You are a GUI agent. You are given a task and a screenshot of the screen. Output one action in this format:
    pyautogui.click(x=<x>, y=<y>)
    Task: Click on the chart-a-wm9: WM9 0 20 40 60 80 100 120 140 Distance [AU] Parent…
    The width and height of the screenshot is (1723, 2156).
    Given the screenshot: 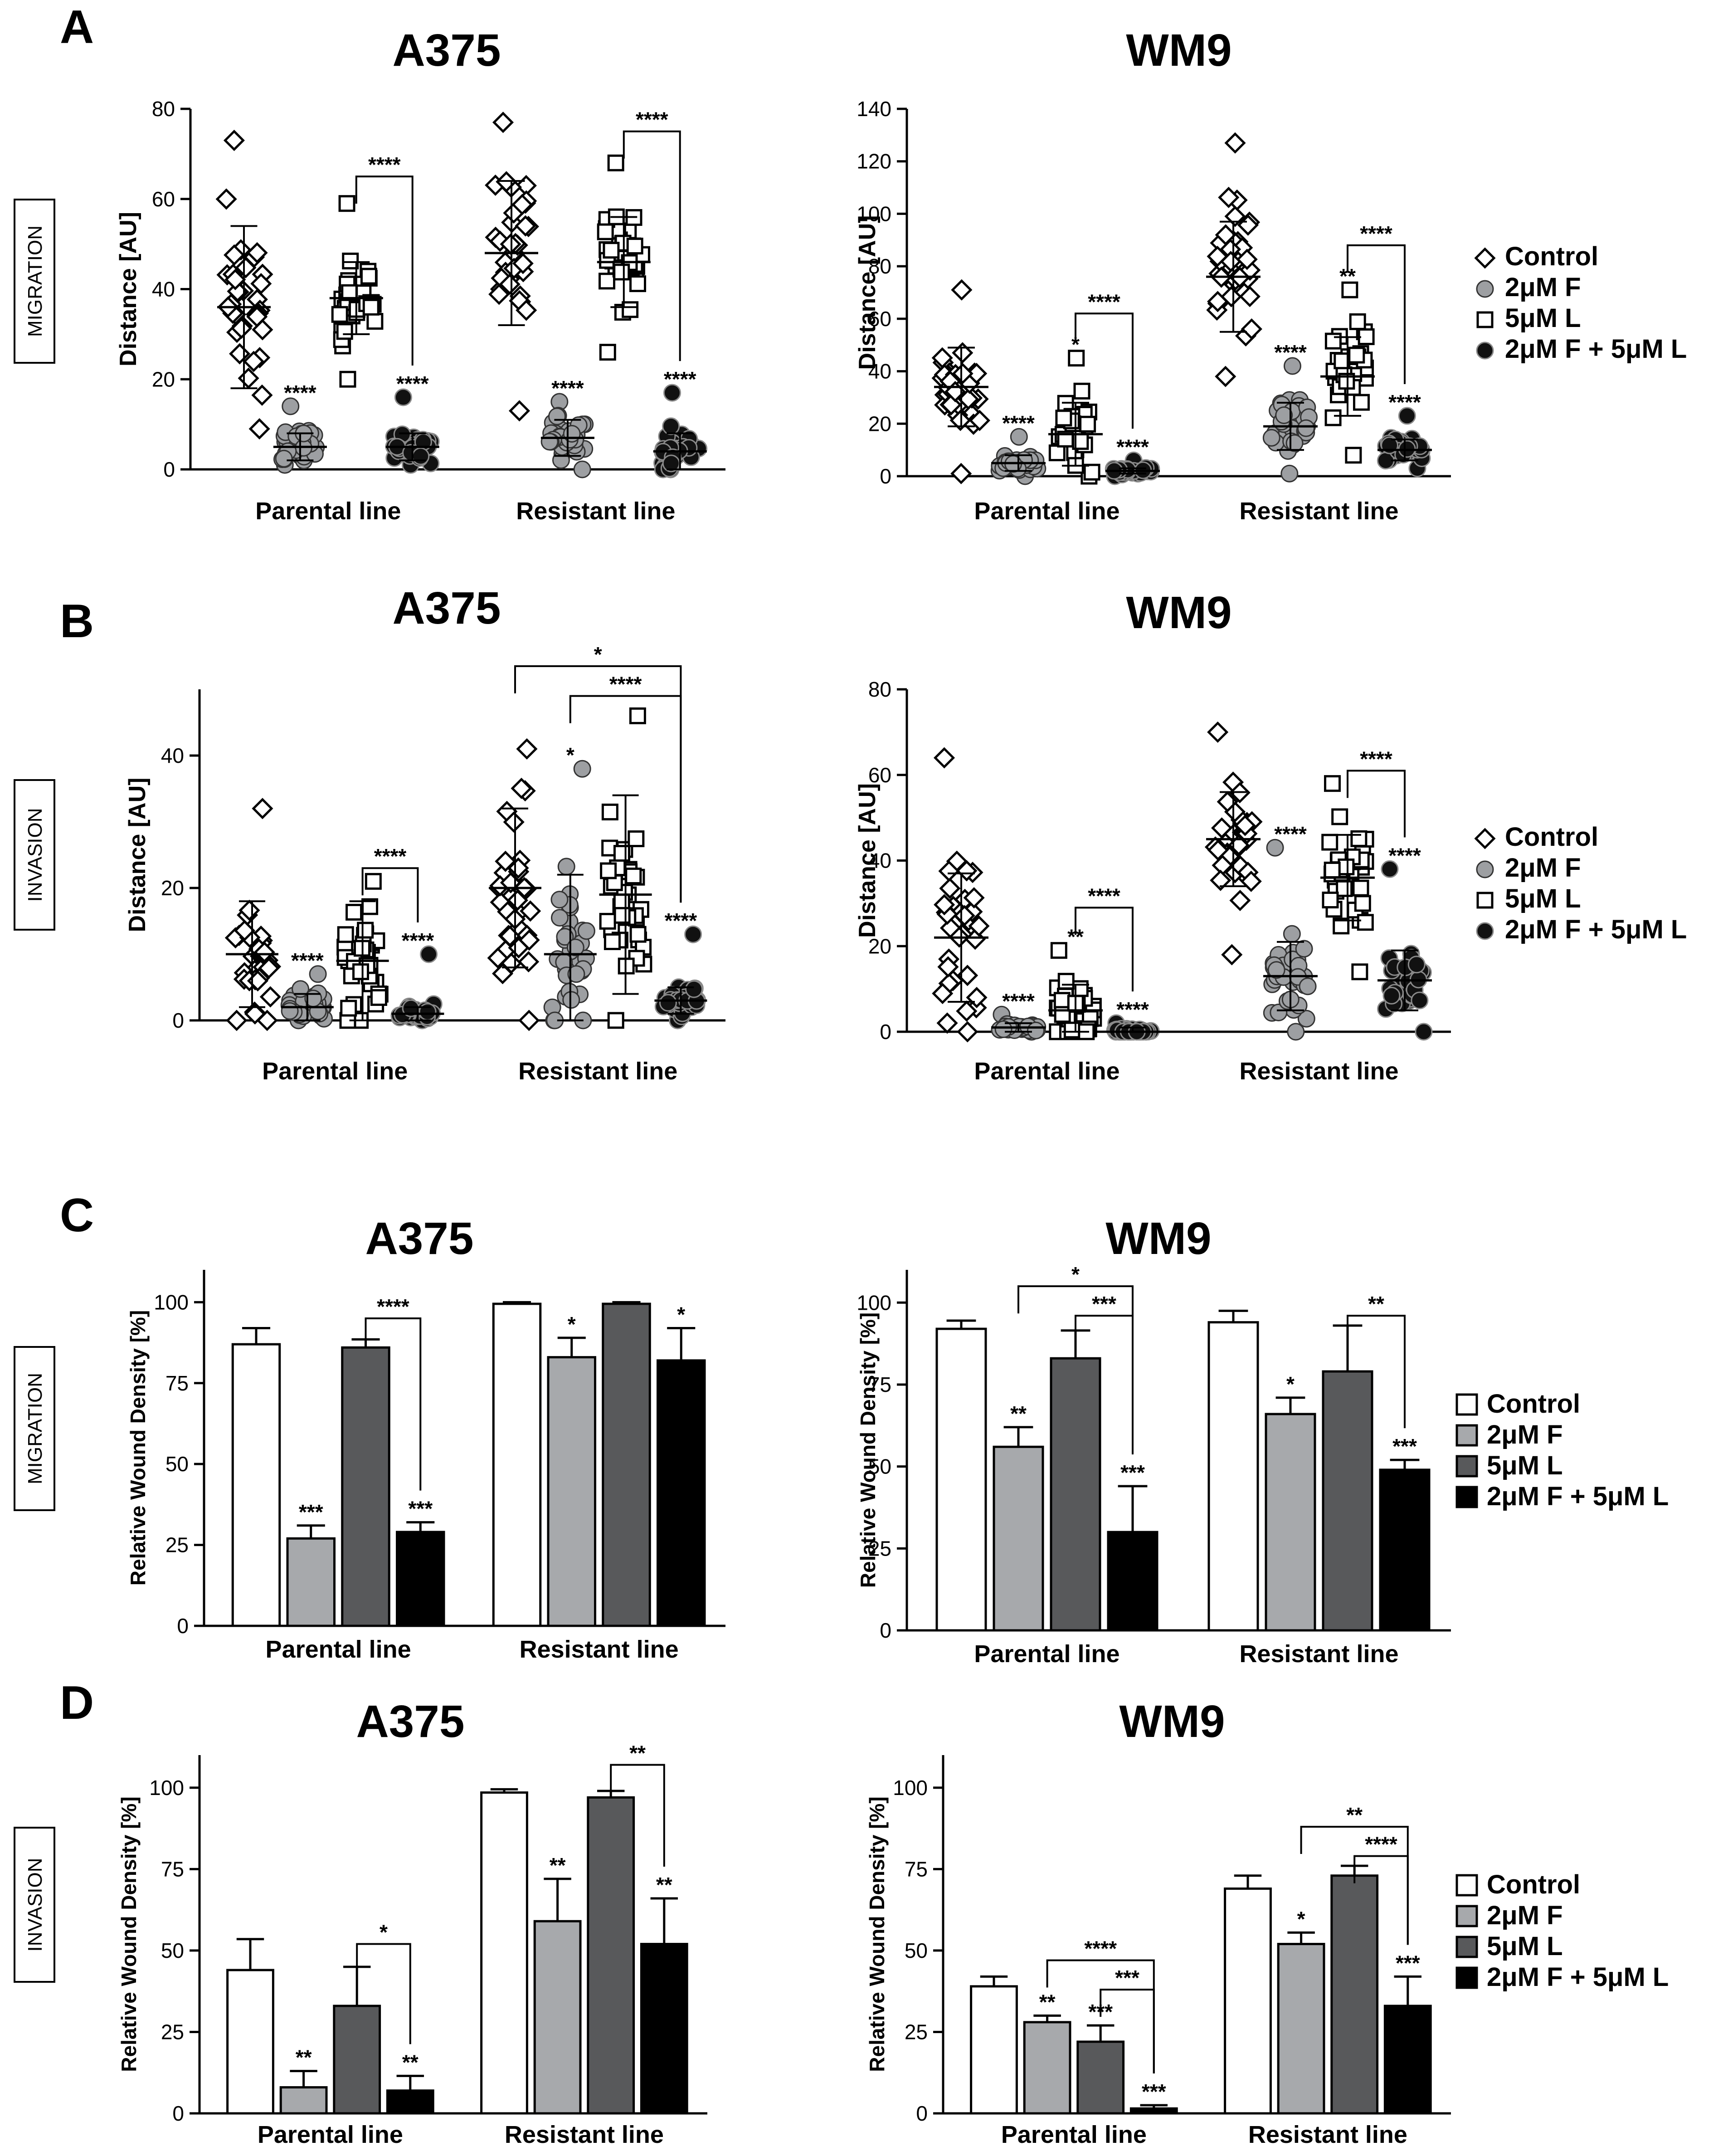 What is the action you would take?
    pyautogui.click(x=1152, y=275)
    